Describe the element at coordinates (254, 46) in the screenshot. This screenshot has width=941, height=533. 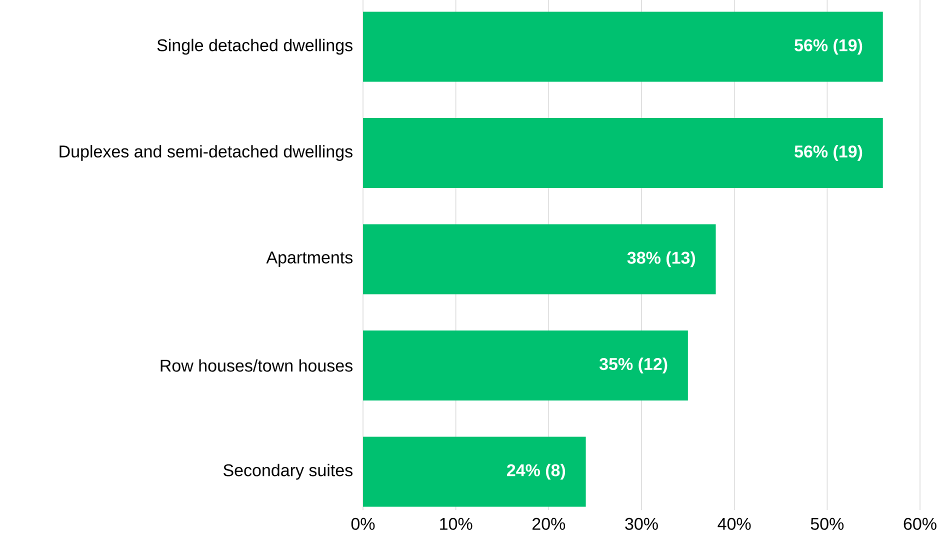
I see `y-tick-label: Single detached dwellings` at that location.